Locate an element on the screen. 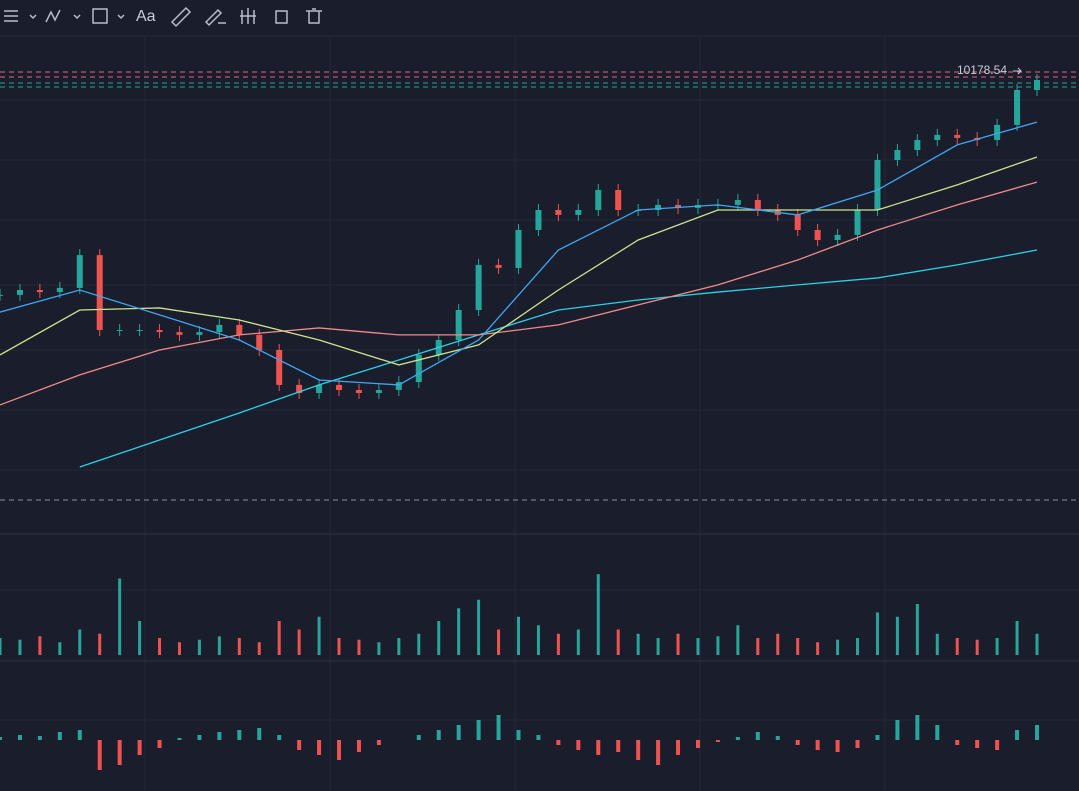 This screenshot has width=1079, height=791. measure-tool is located at coordinates (100, 16).